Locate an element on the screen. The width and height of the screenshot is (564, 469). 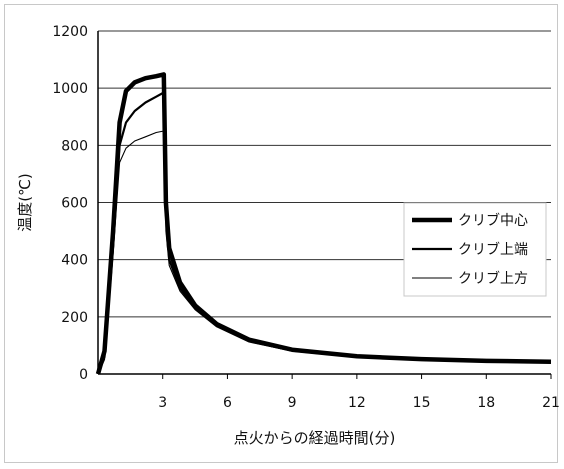
legend-label: クリブ上方 is located at coordinates (493, 278).